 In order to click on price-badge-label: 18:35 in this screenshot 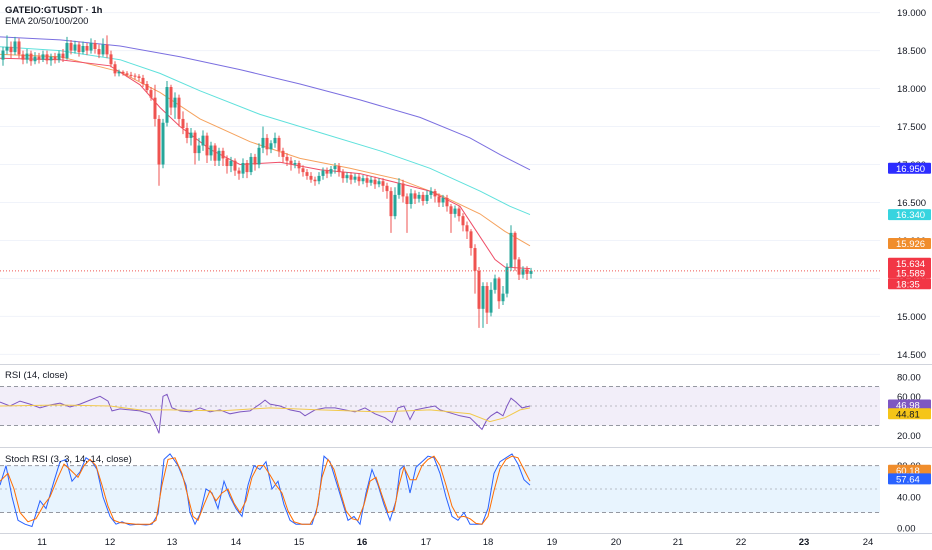, I will do `click(908, 284)`.